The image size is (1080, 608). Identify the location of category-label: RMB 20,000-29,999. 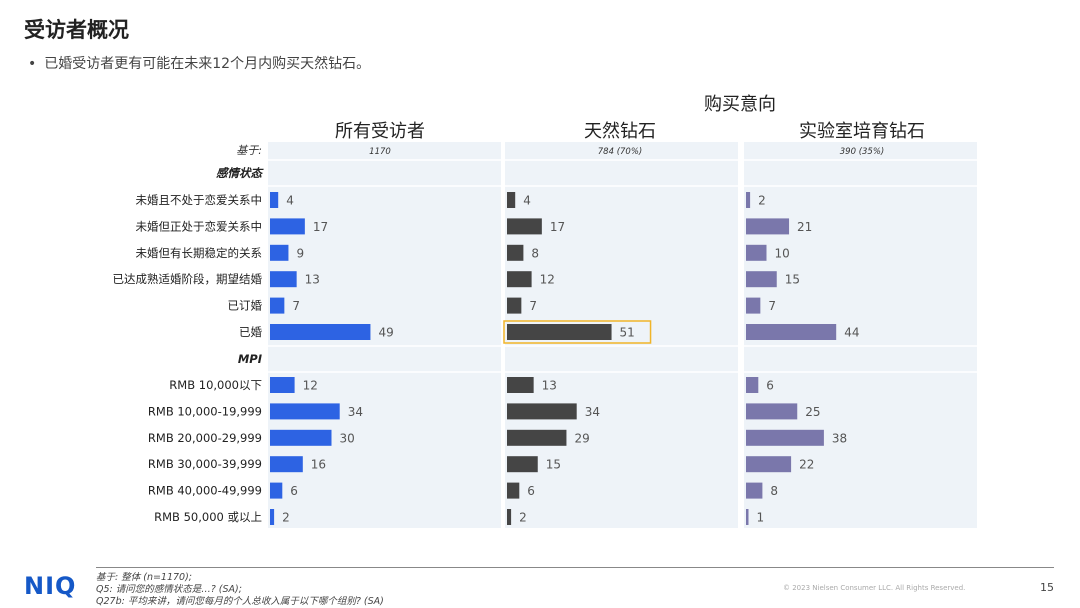
(205, 438).